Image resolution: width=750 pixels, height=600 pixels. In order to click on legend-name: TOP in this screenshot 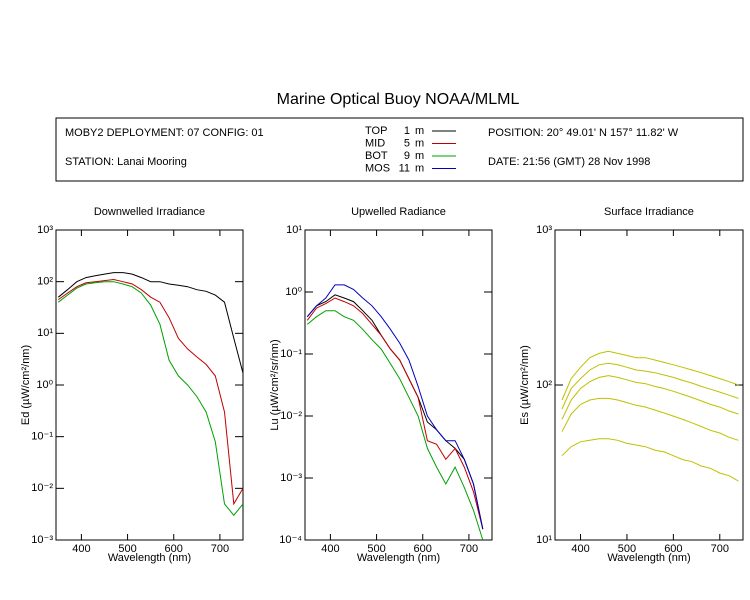, I will do `click(376, 131)`.